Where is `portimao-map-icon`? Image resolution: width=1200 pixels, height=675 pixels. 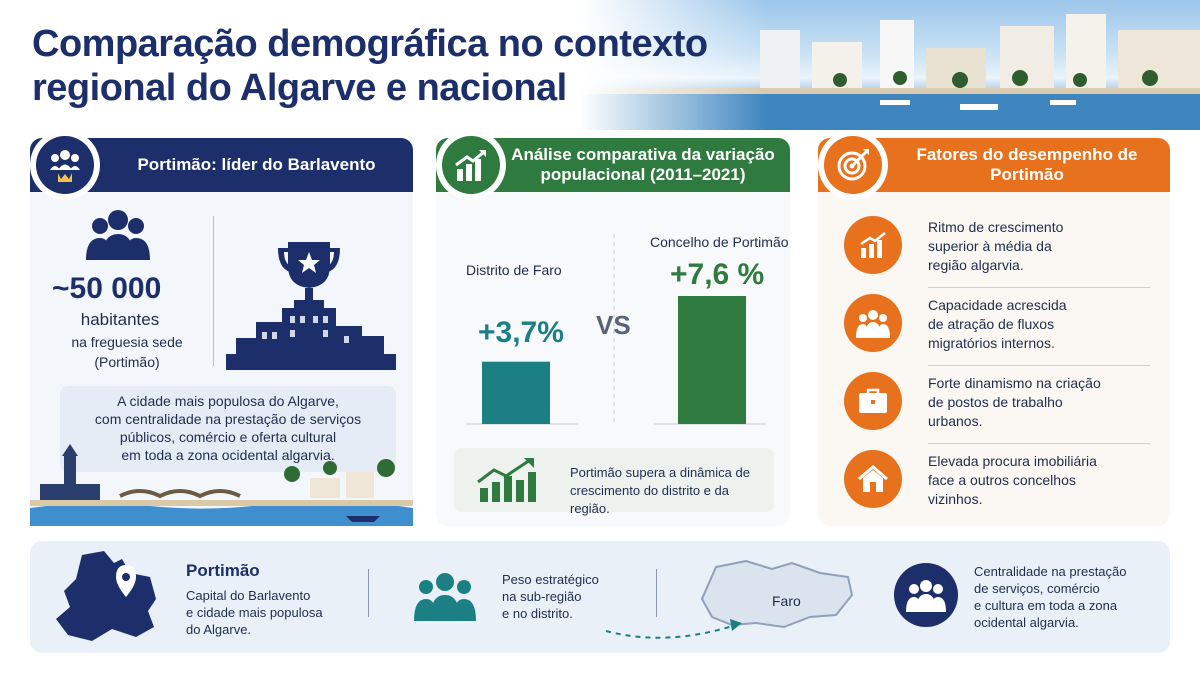 portimao-map-icon is located at coordinates (108, 599).